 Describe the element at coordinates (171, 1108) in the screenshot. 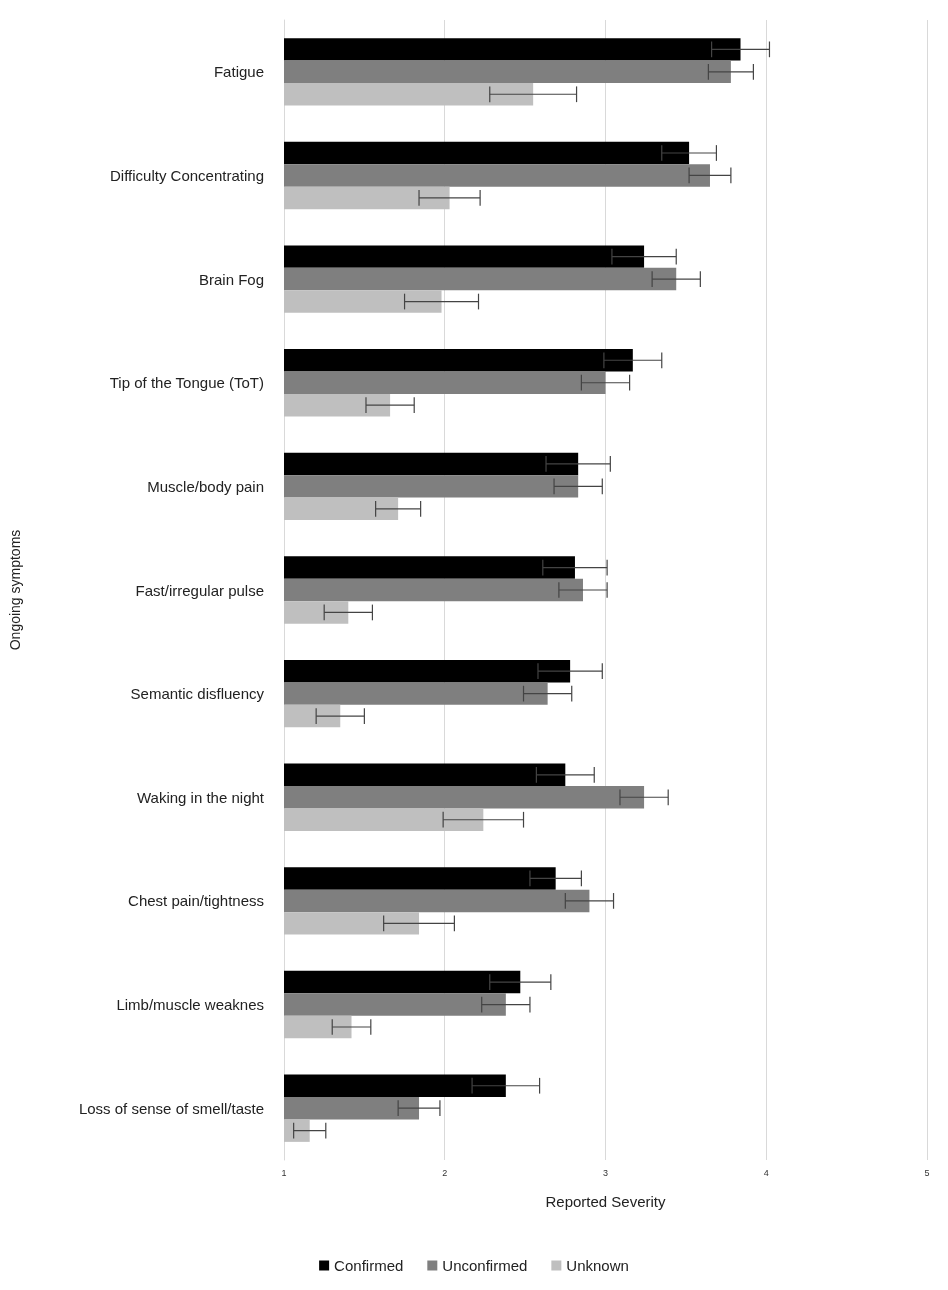

I see `y-tick-label: Loss of sense of smell/taste` at that location.